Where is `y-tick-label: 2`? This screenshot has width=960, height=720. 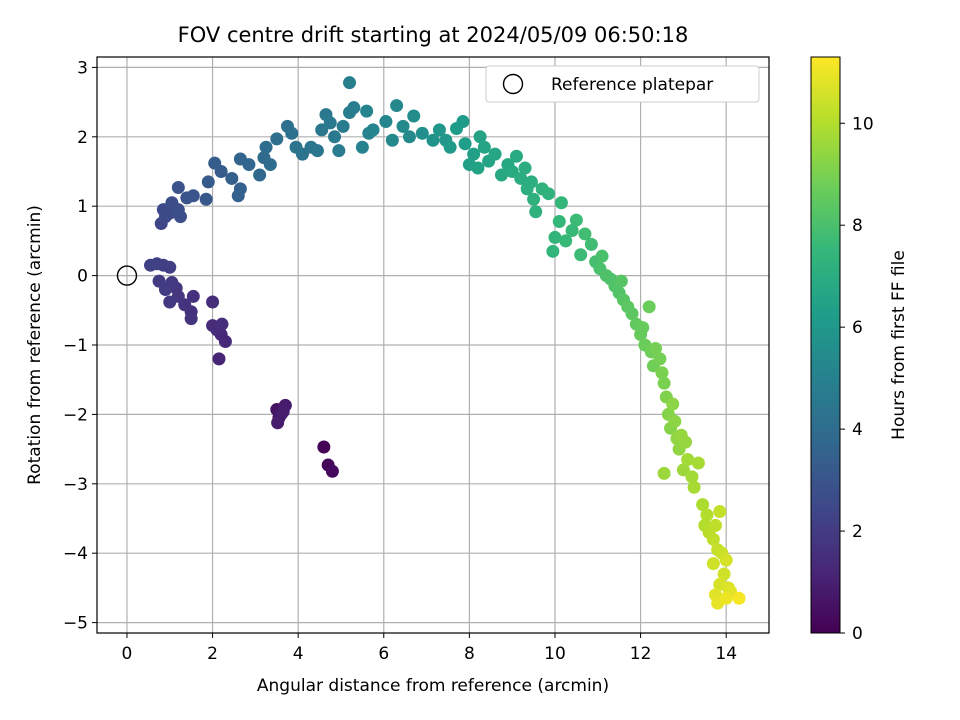
y-tick-label: 2 is located at coordinates (82, 138).